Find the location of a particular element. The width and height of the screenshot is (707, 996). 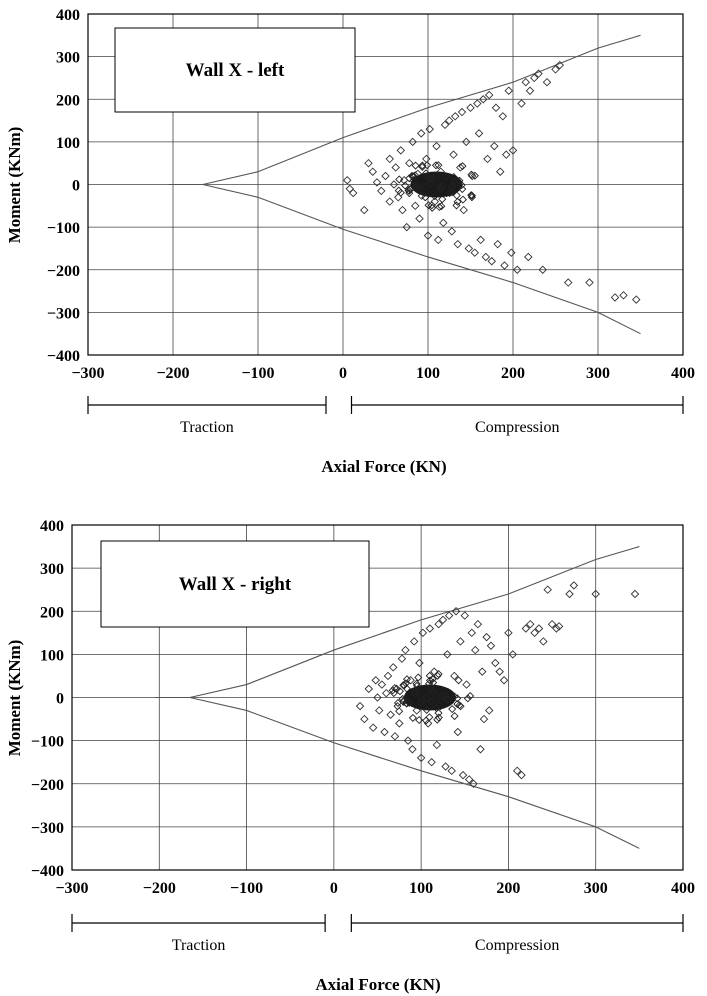

title-box: Wall X - left is located at coordinates (235, 70).